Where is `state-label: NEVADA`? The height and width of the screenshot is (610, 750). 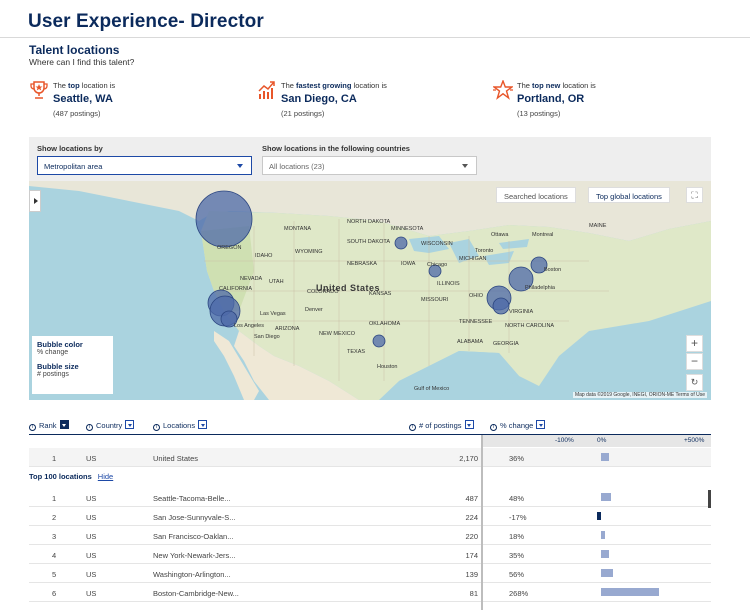 state-label: NEVADA is located at coordinates (251, 279).